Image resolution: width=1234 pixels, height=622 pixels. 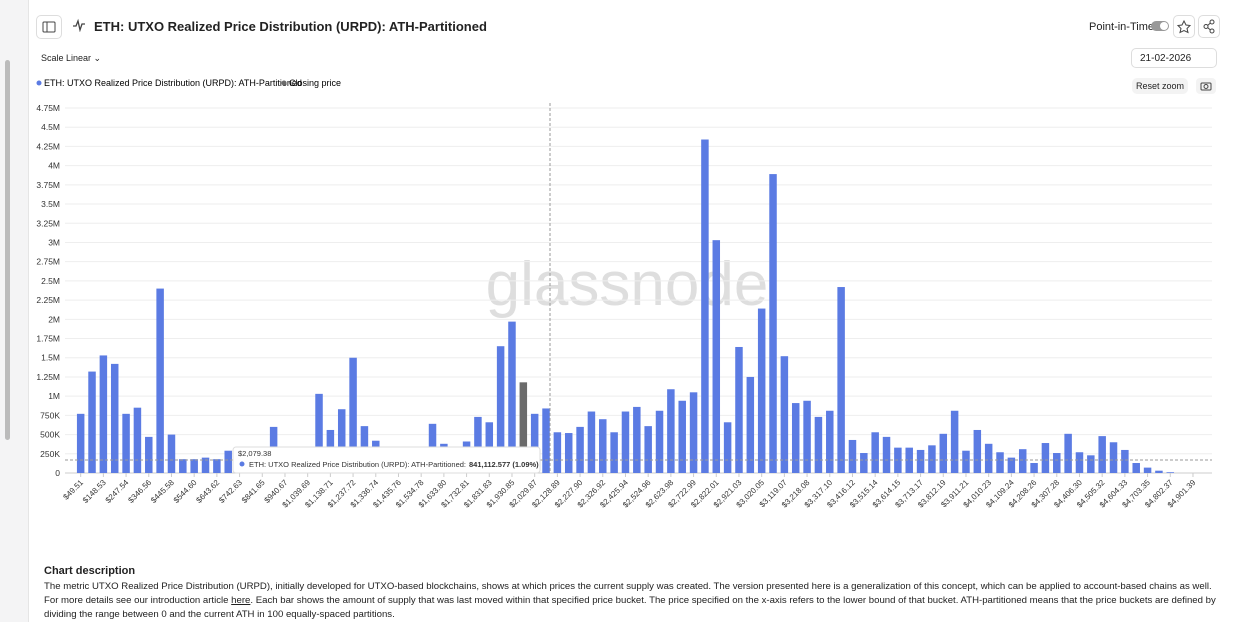 I want to click on description-heading: Chart description, so click(x=90, y=571).